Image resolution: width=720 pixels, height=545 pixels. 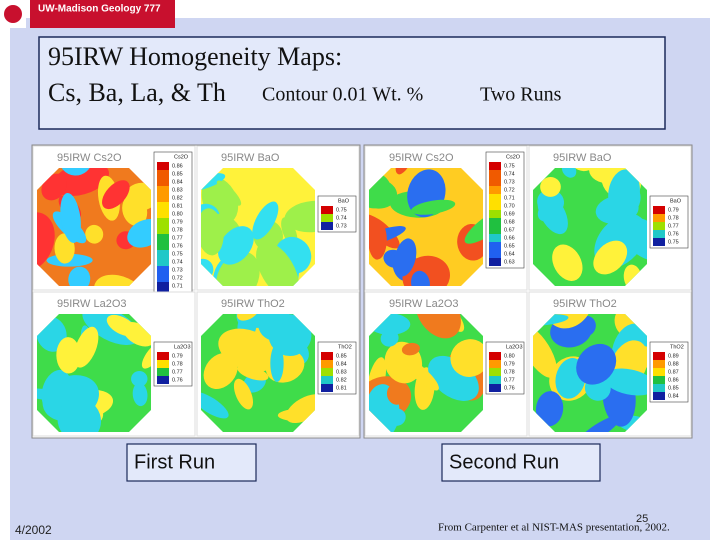 What do you see at coordinates (509, 246) in the screenshot?
I see `legend-label: 0.65` at bounding box center [509, 246].